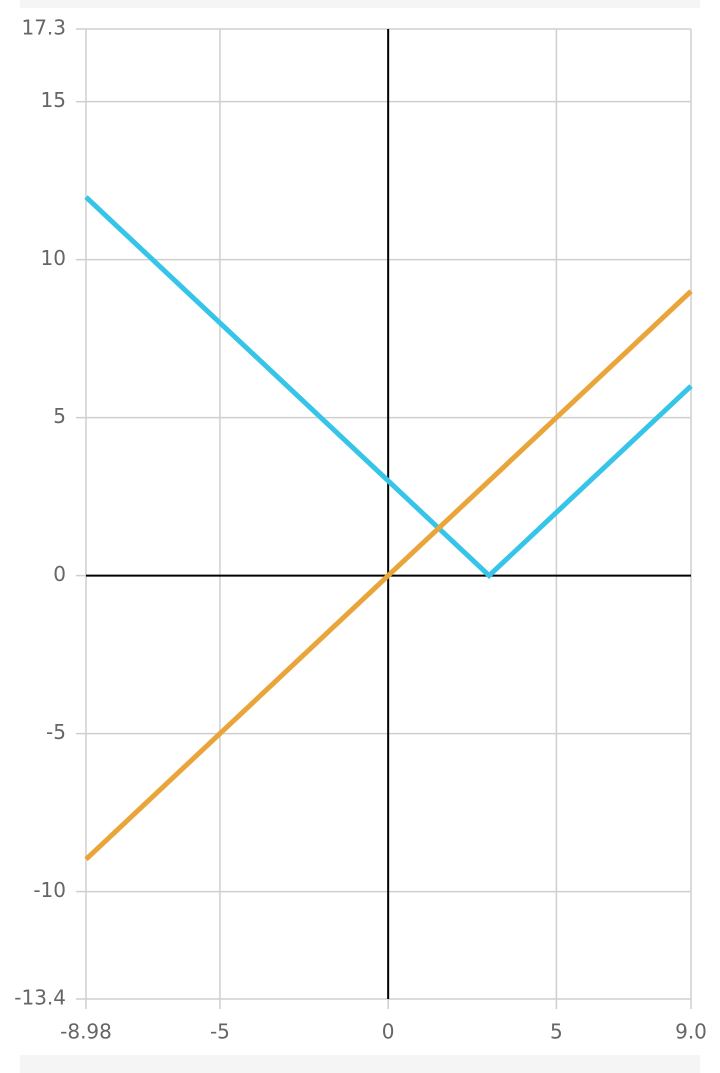 Image resolution: width=720 pixels, height=1073 pixels. What do you see at coordinates (360, 4) in the screenshot?
I see `top-strip` at bounding box center [360, 4].